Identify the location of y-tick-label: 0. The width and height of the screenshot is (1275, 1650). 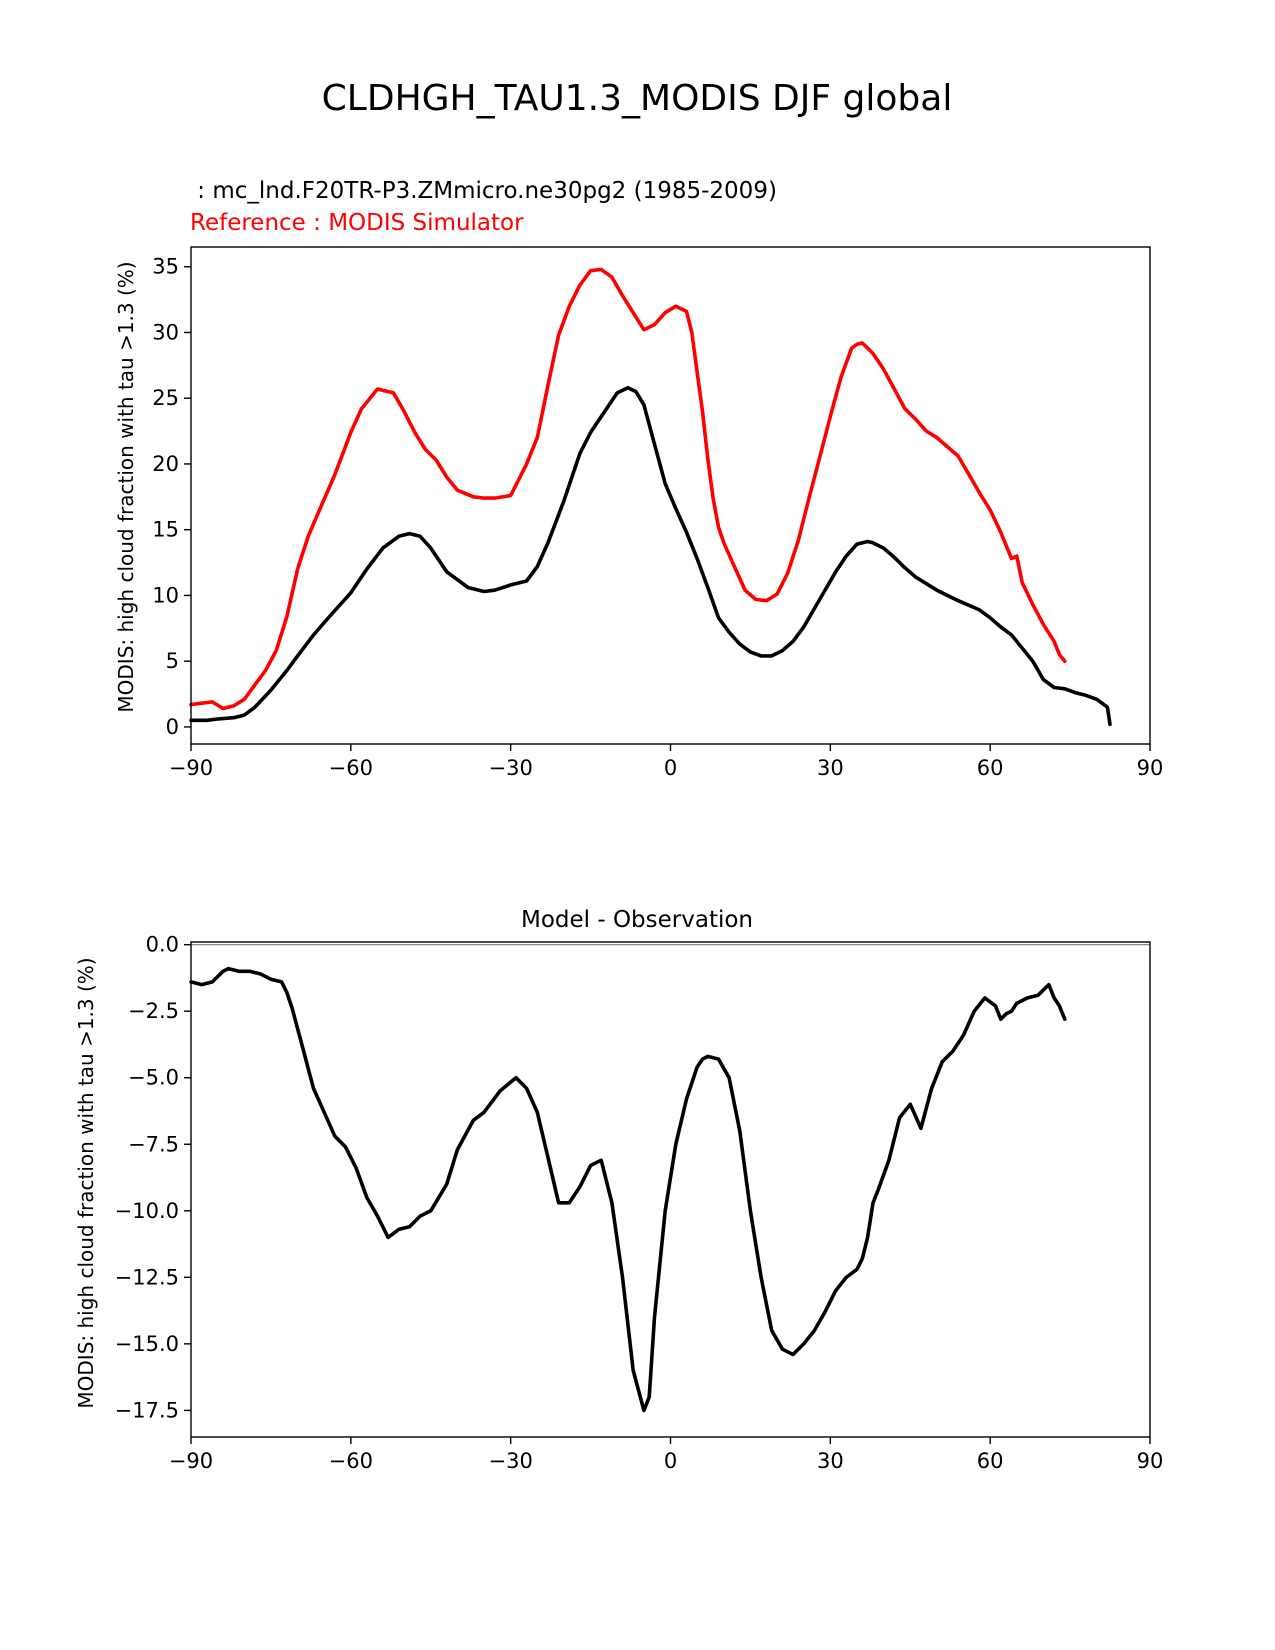
(172, 727).